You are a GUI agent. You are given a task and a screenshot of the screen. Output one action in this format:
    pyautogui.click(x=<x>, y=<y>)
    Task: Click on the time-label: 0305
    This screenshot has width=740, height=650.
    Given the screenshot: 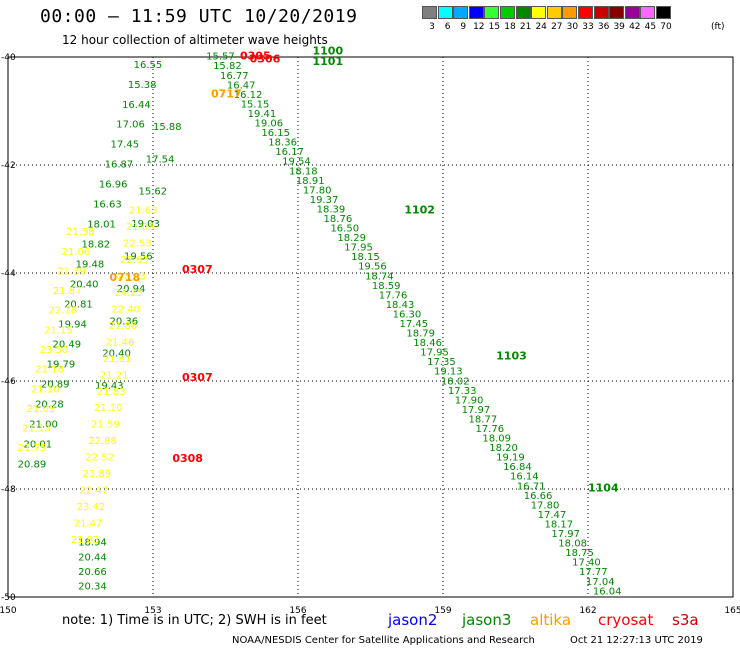 What is the action you would take?
    pyautogui.click(x=255, y=56)
    